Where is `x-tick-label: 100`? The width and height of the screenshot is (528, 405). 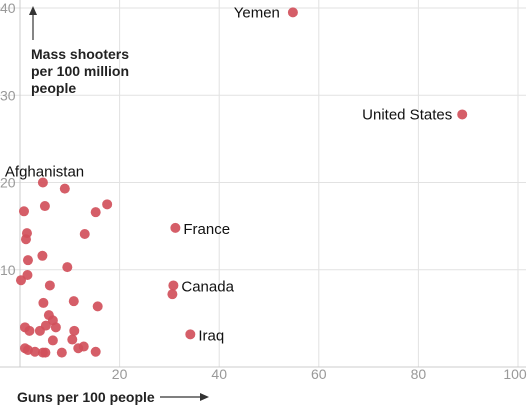
x-tick-label: 100 is located at coordinates (515, 374).